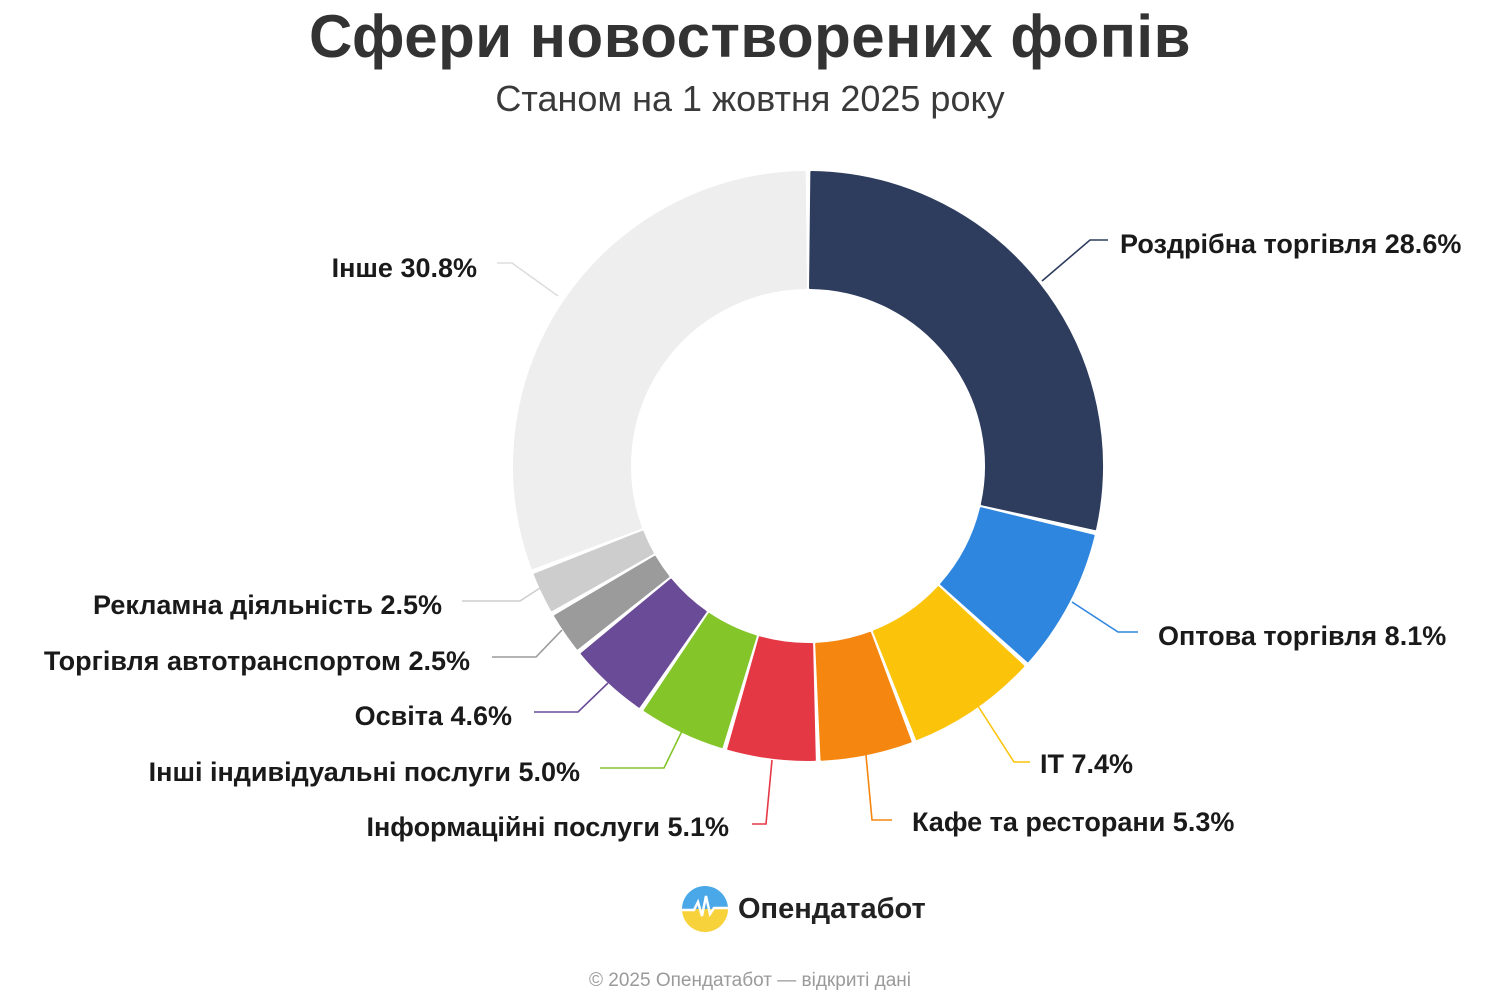  What do you see at coordinates (1073, 822) in the screenshot?
I see `slice-label: Кафе та ресторани 5.3%` at bounding box center [1073, 822].